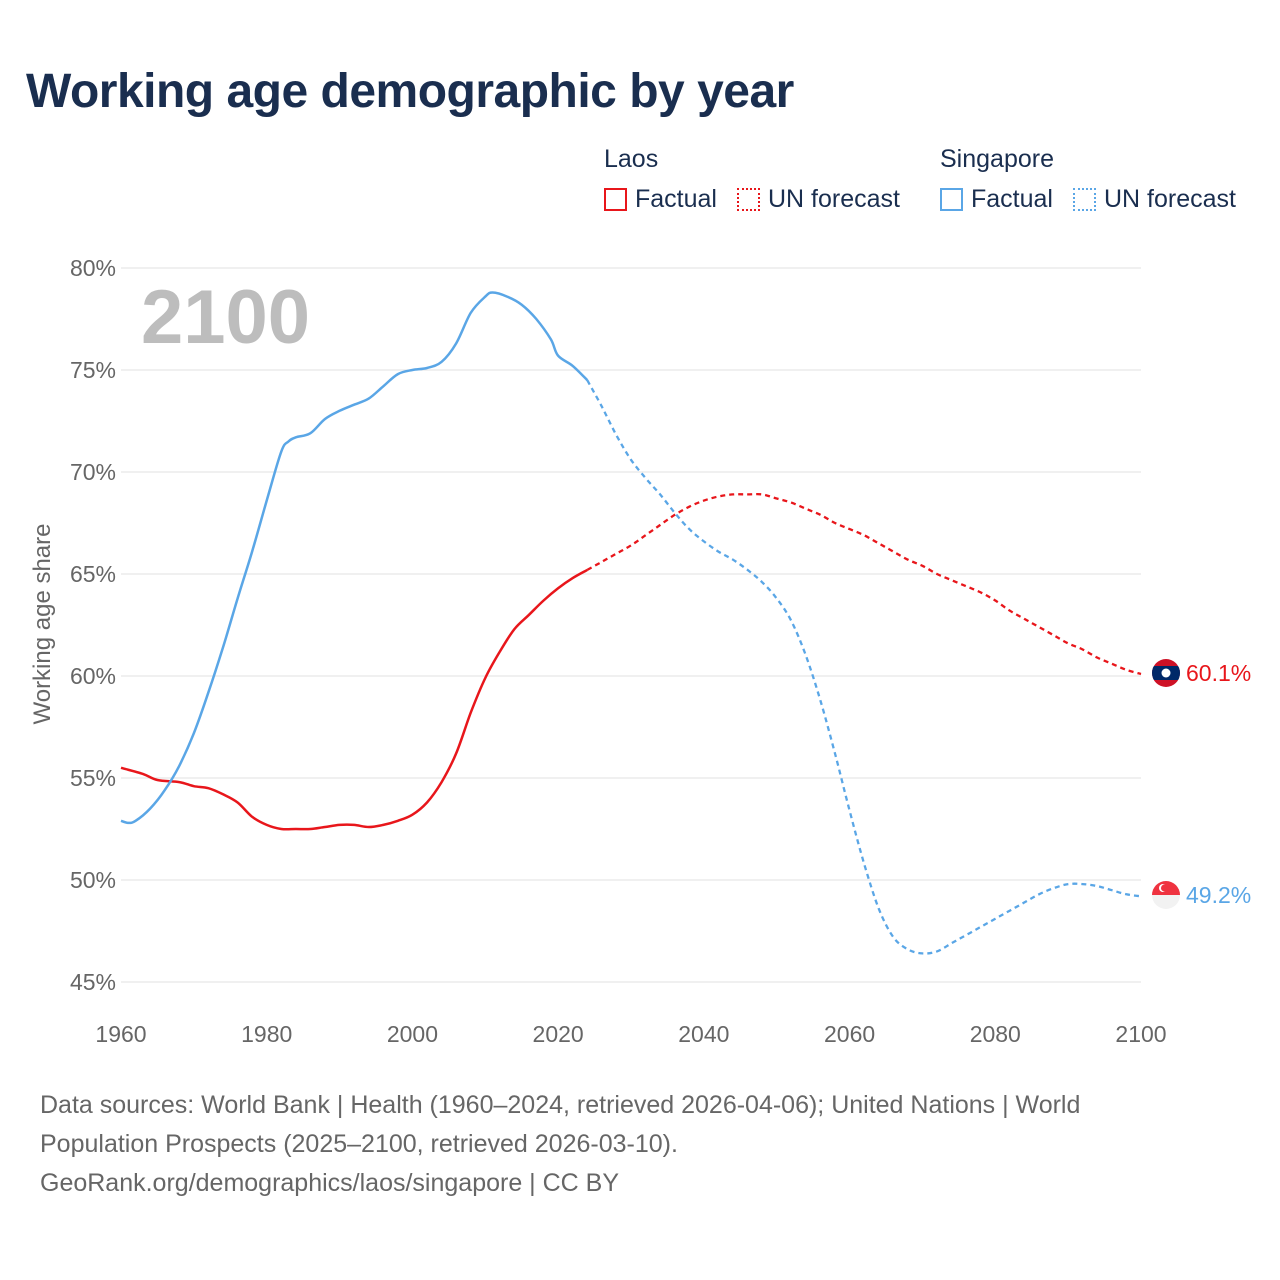 This screenshot has height=1280, width=1280. What do you see at coordinates (703, 1034) in the screenshot?
I see `x-tick-label: 2040` at bounding box center [703, 1034].